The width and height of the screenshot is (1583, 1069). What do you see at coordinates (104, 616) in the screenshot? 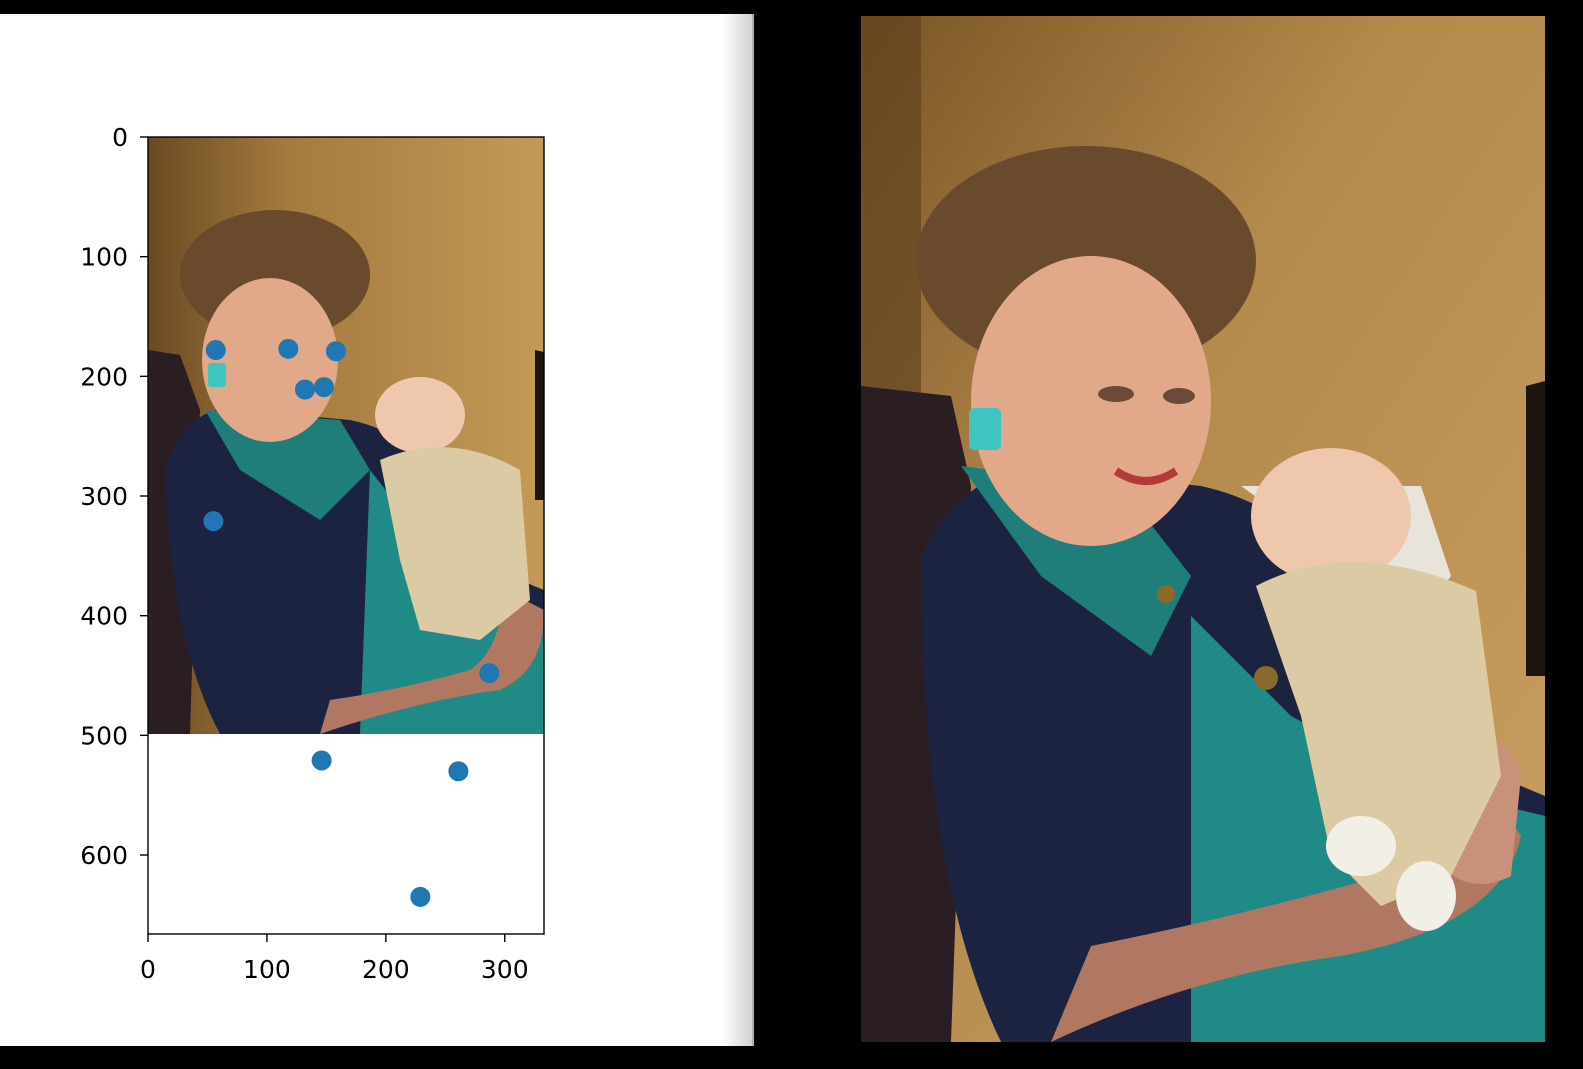
I see `y-tick-label: 400` at bounding box center [104, 616].